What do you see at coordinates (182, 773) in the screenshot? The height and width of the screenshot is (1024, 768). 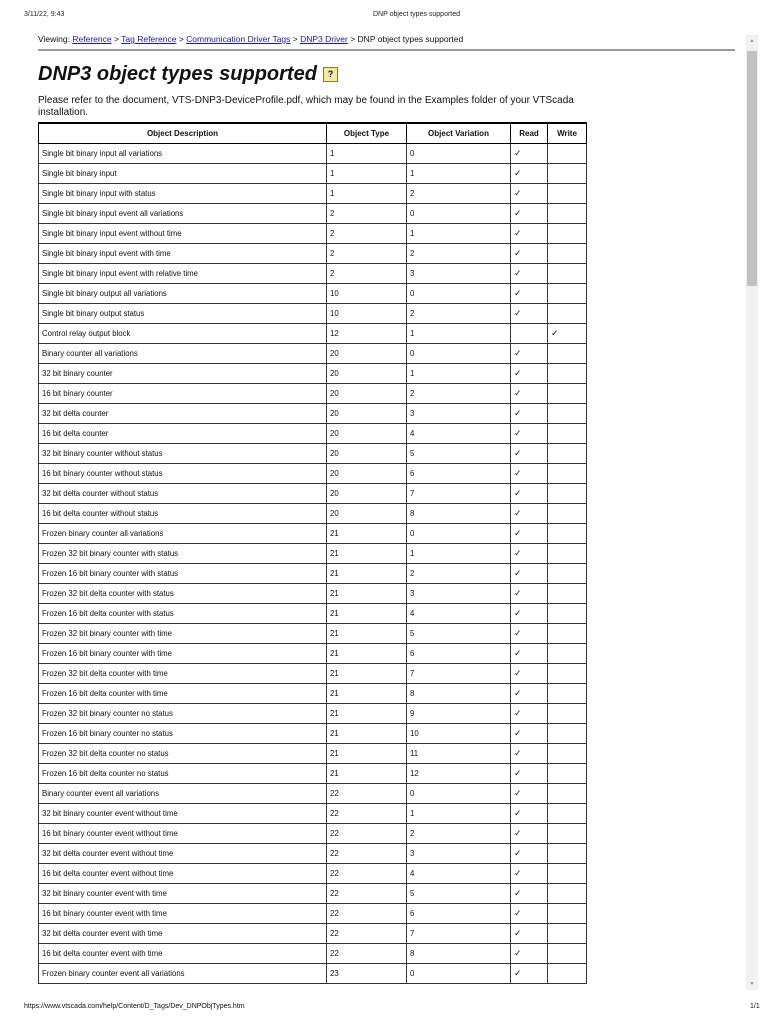 I see `cell-description: Frozen 16 bit delta counter no status` at bounding box center [182, 773].